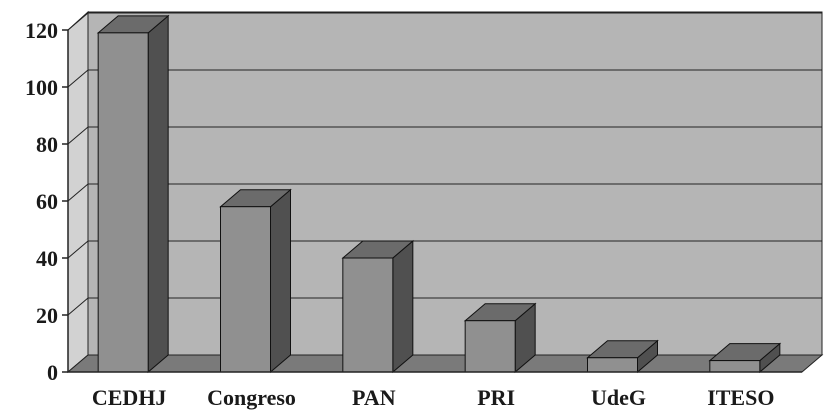  Describe the element at coordinates (622, 356) in the screenshot. I see `bar-udeg` at that location.